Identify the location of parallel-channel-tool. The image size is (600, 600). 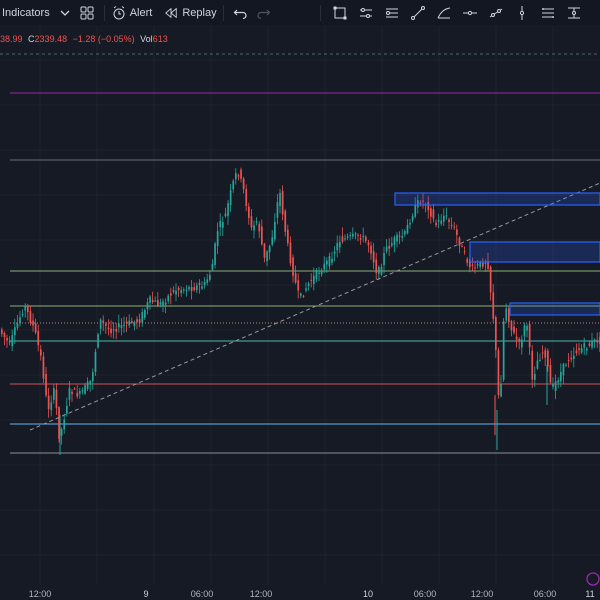
(392, 13).